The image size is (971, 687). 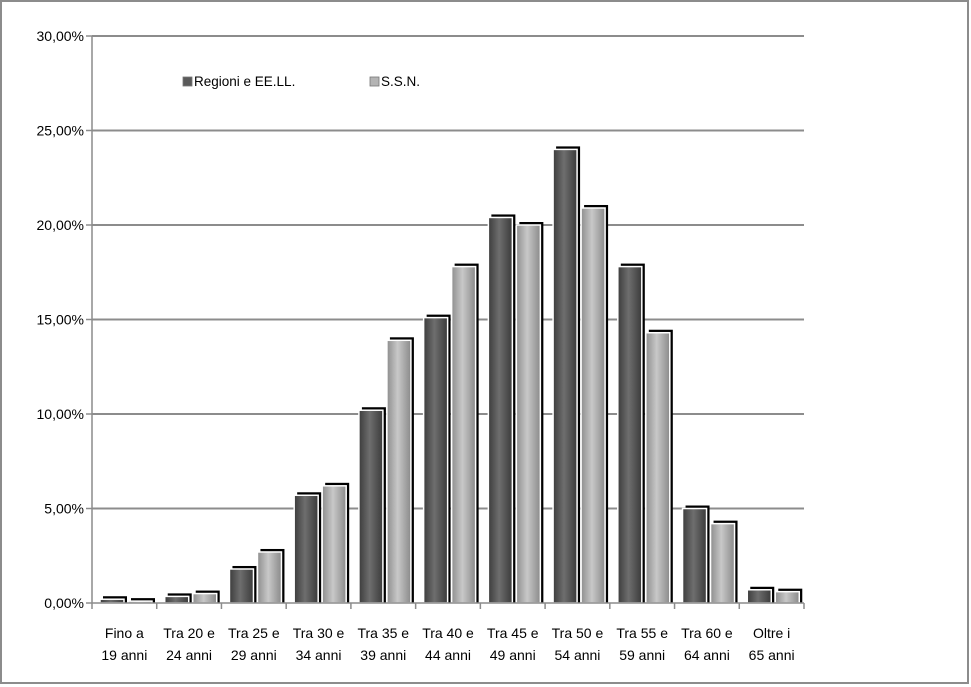 I want to click on x-tick-label: 29 anni, so click(x=254, y=655).